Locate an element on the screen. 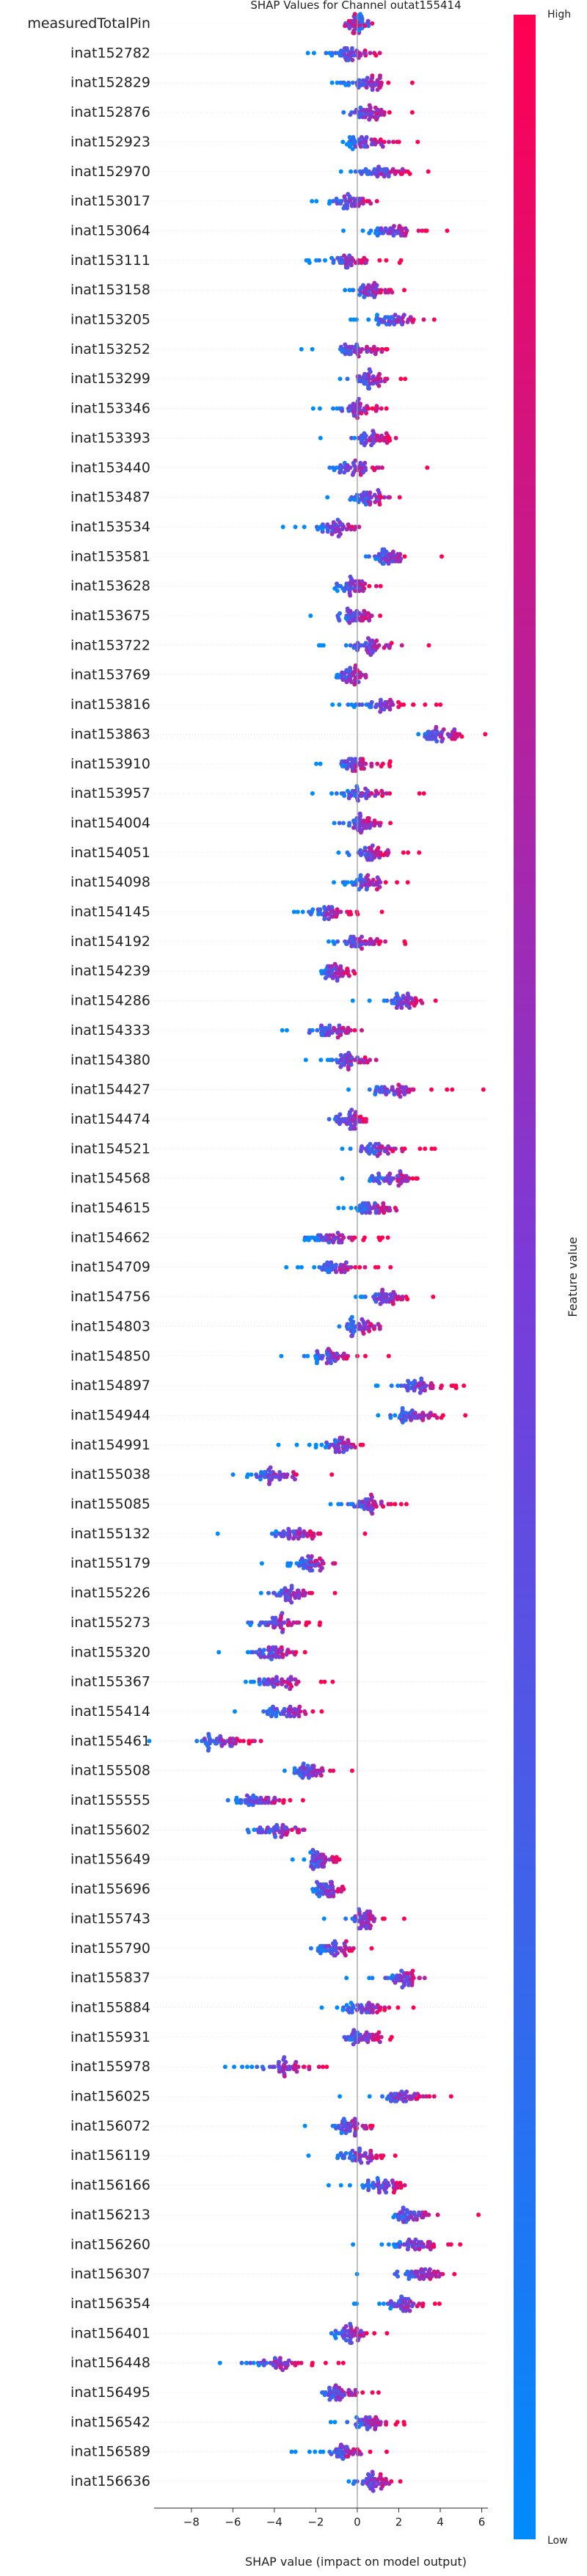 The width and height of the screenshot is (587, 2576). feature-label: inat156166 is located at coordinates (110, 2185).